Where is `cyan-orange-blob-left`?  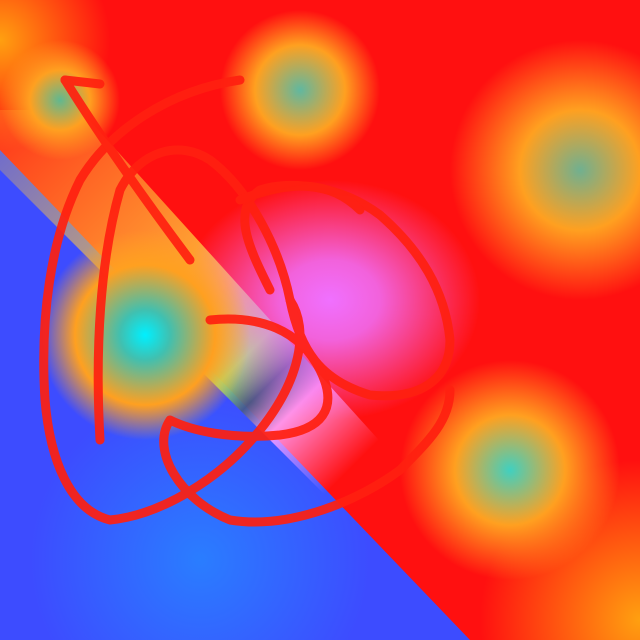 cyan-orange-blob-left is located at coordinates (145, 335).